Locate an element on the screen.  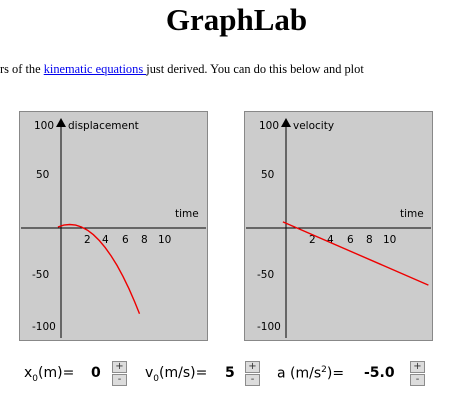
a-increment-button: + is located at coordinates (417, 367).